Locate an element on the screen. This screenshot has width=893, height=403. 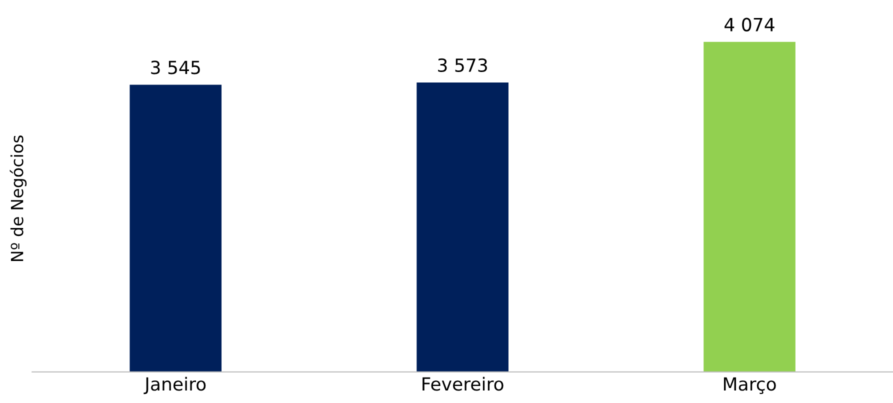
data-label: 3 573 is located at coordinates (462, 65).